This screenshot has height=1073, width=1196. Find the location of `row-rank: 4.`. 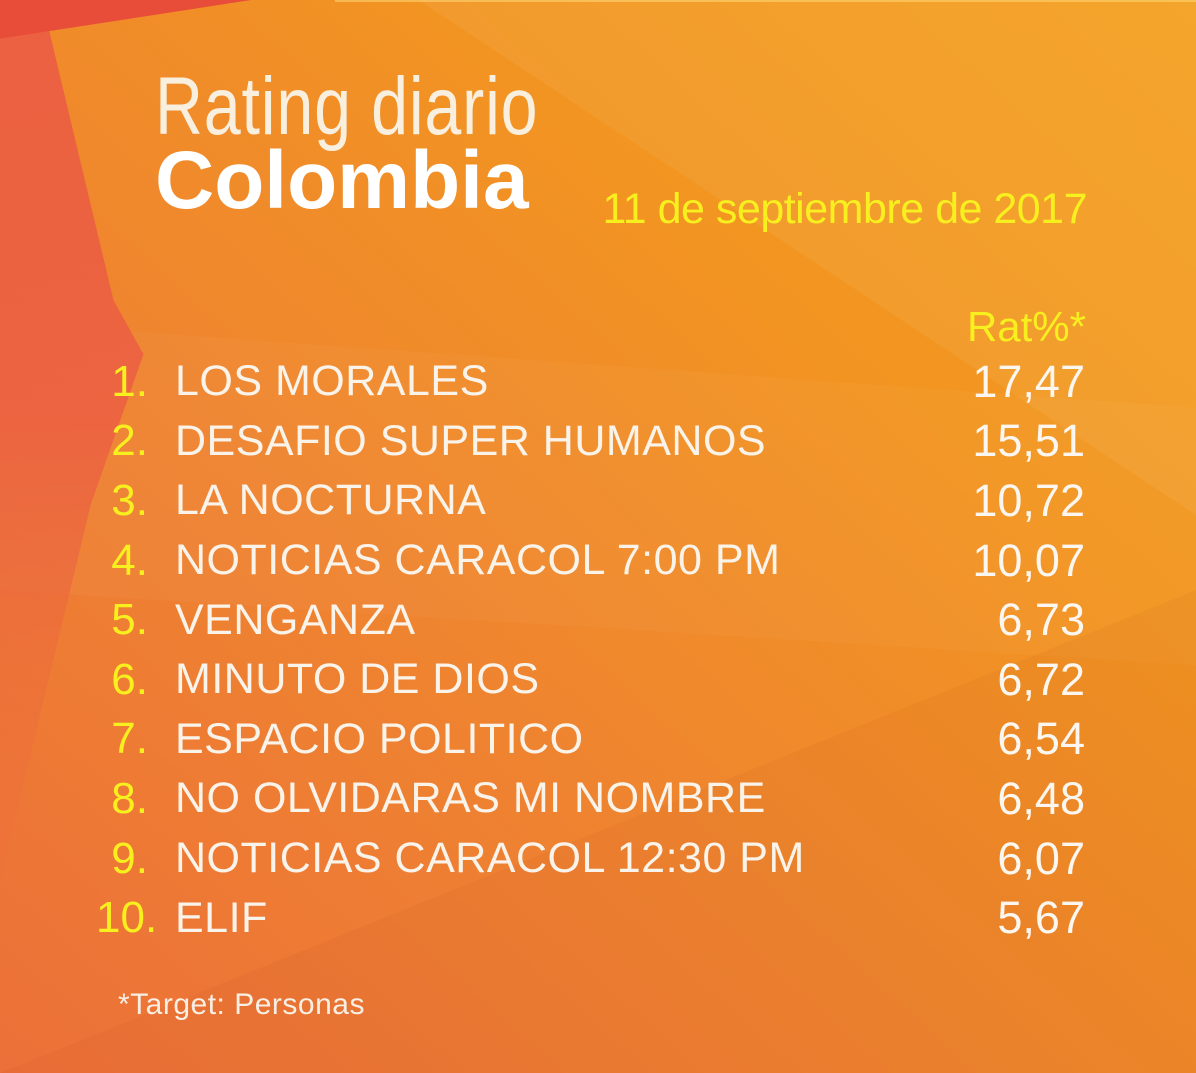

row-rank: 4. is located at coordinates (129, 560).